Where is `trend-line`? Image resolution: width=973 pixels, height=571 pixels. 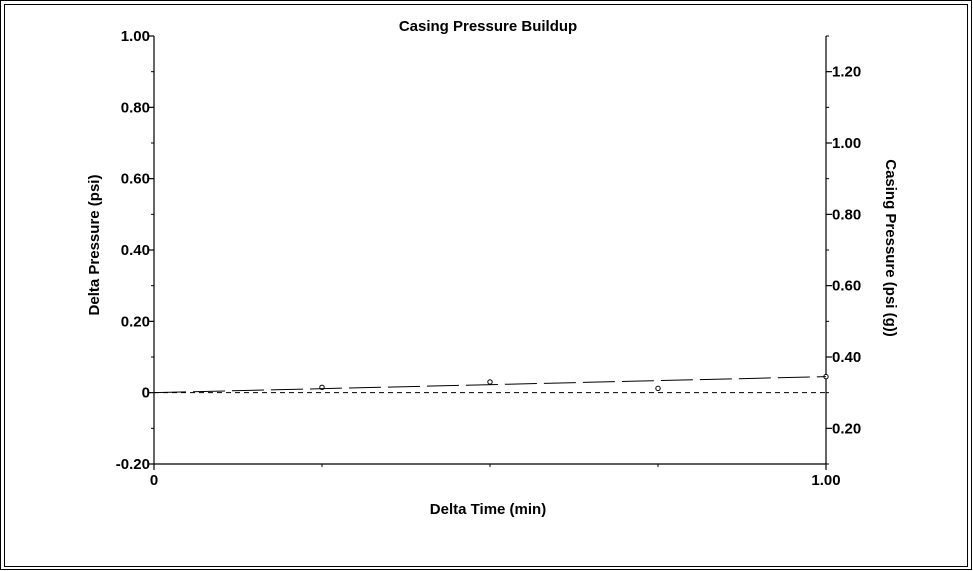
trend-line is located at coordinates (490, 385).